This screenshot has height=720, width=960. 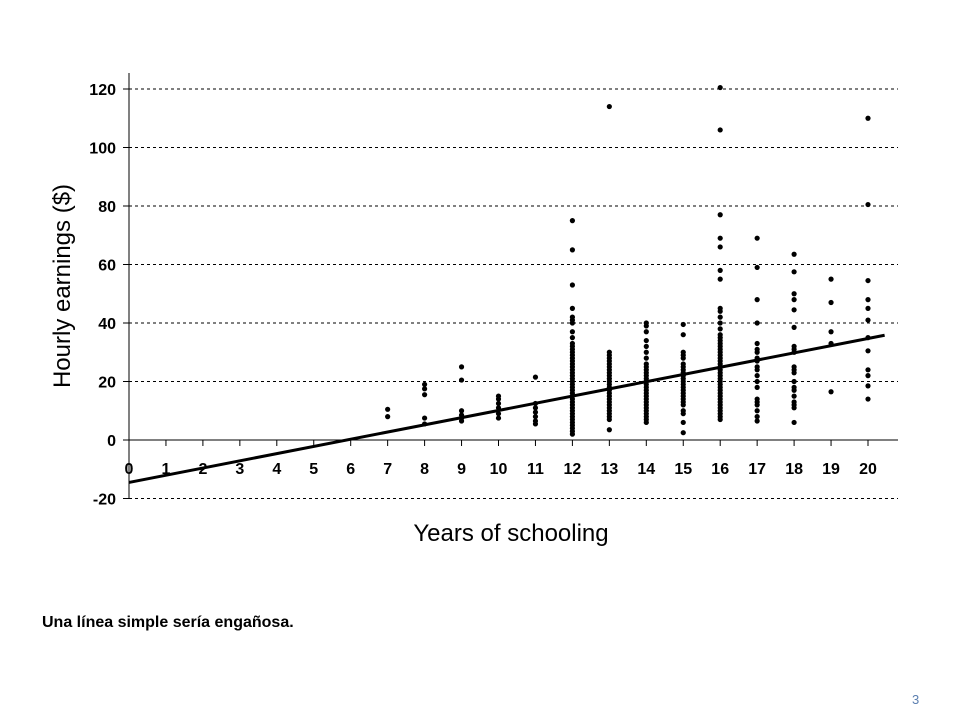 What do you see at coordinates (107, 324) in the screenshot?
I see `y-tick-label: 40` at bounding box center [107, 324].